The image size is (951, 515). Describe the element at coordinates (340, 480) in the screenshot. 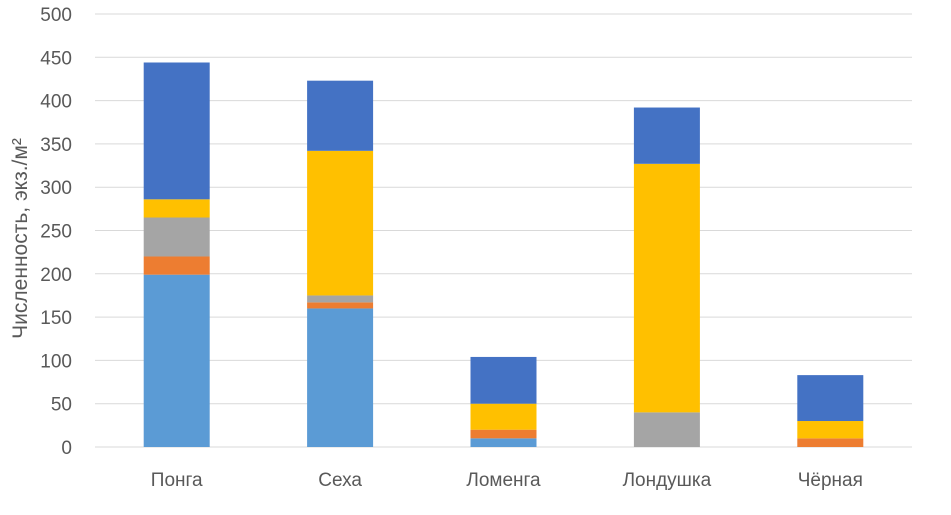

I see `x-category-label: Сеха` at that location.